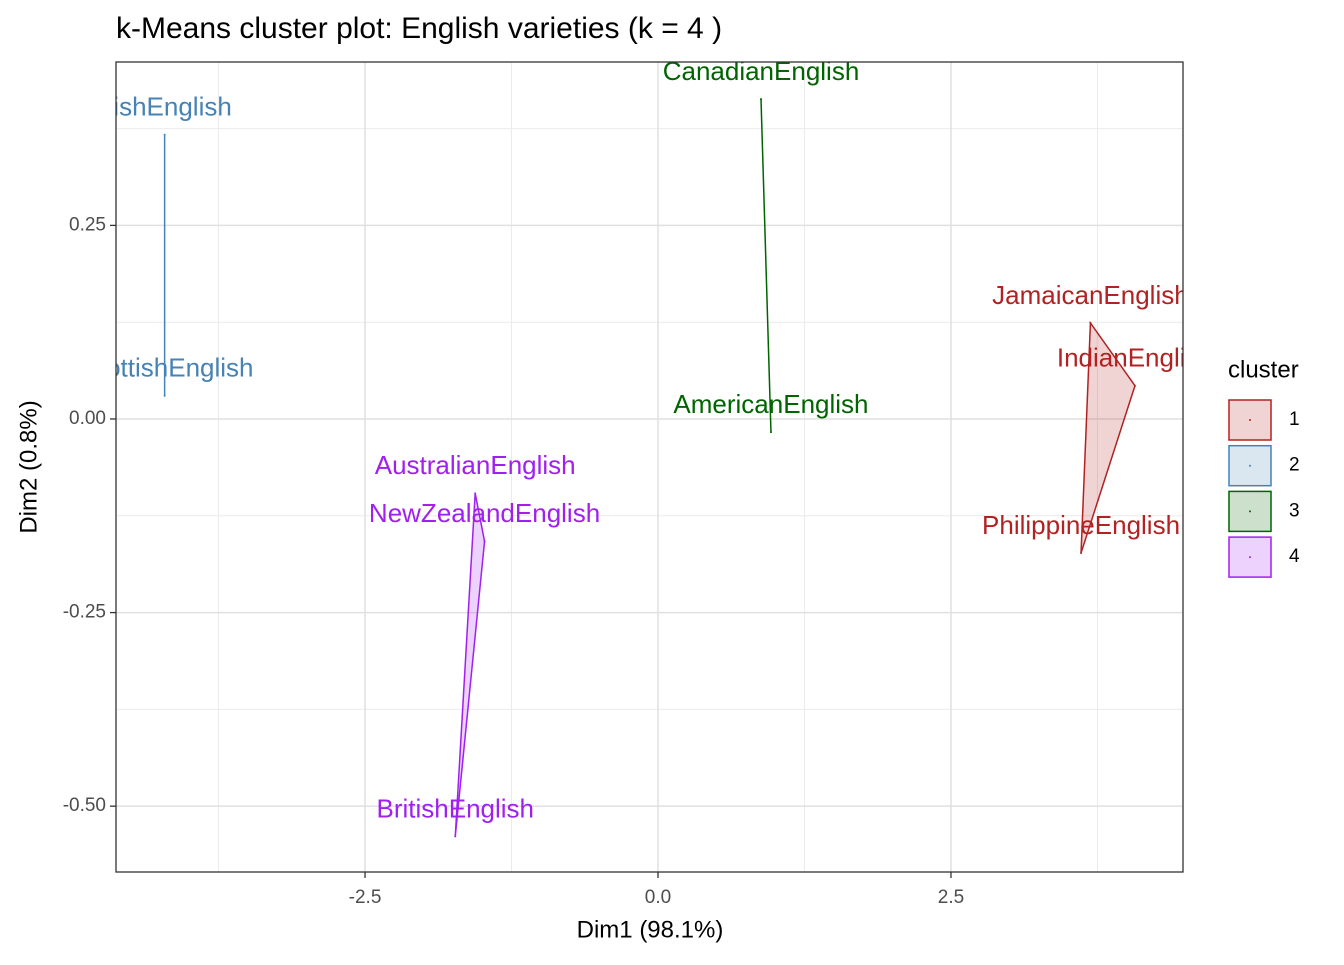  Describe the element at coordinates (1264, 488) in the screenshot. I see `legend: 1 2 3 4` at that location.